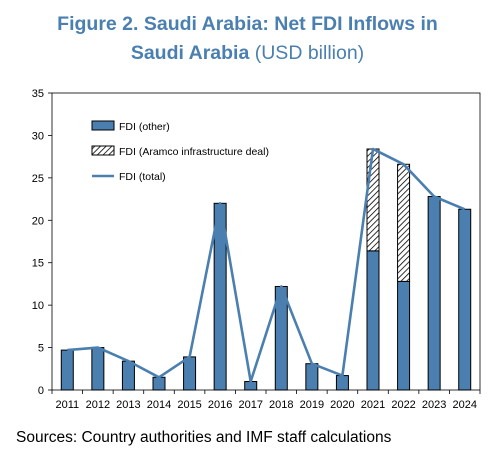  Describe the element at coordinates (373, 405) in the screenshot. I see `x-tick-label: 2021` at that location.